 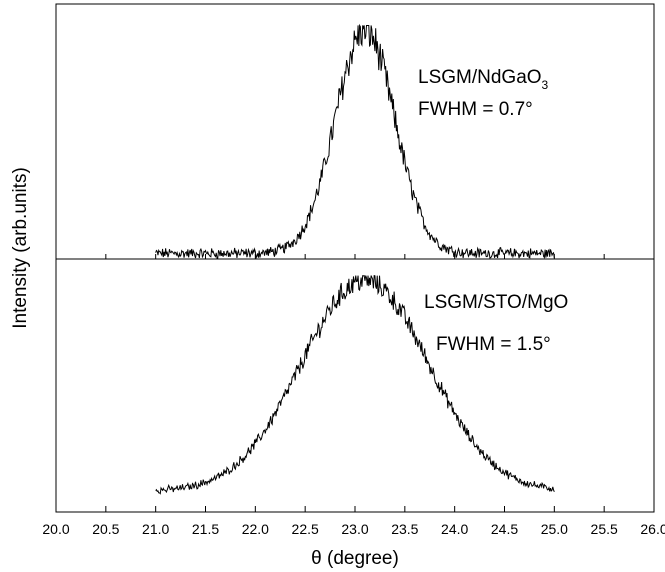 What do you see at coordinates (604, 529) in the screenshot?
I see `x-tick-label: 25.5` at bounding box center [604, 529].